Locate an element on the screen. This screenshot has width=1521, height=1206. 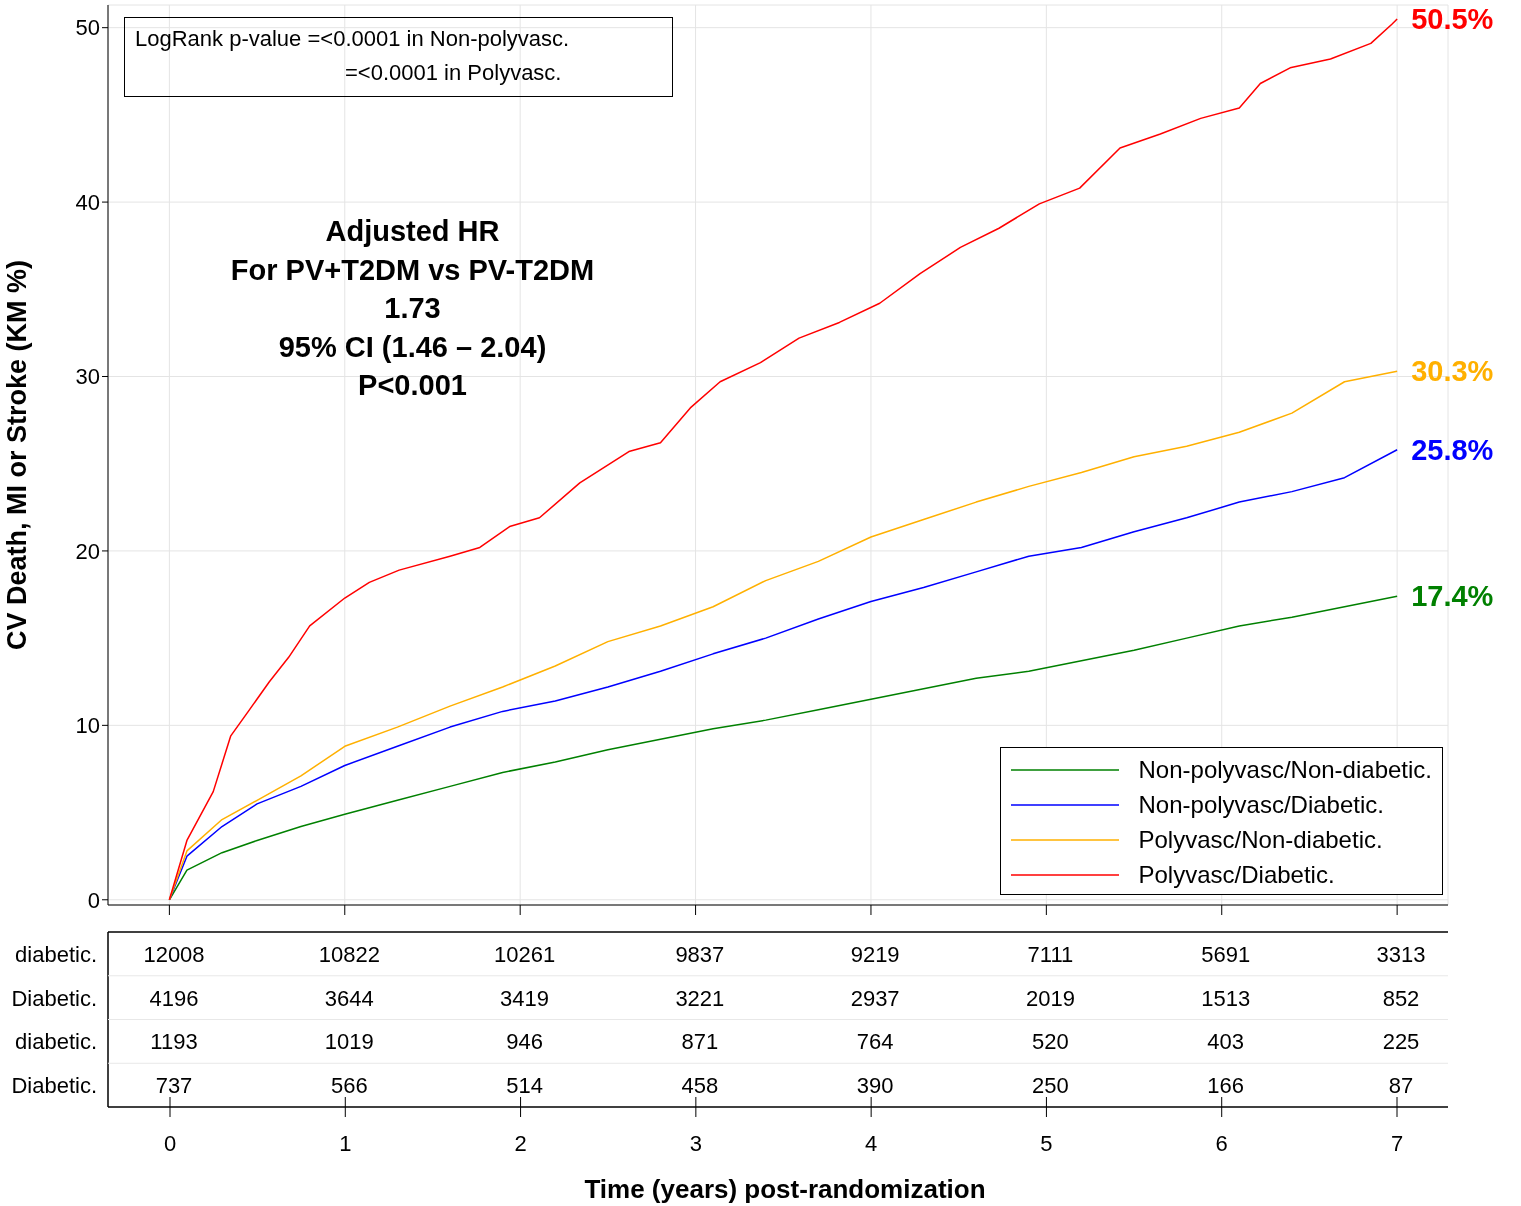
y-tick-label: 0 is located at coordinates (93, 900).